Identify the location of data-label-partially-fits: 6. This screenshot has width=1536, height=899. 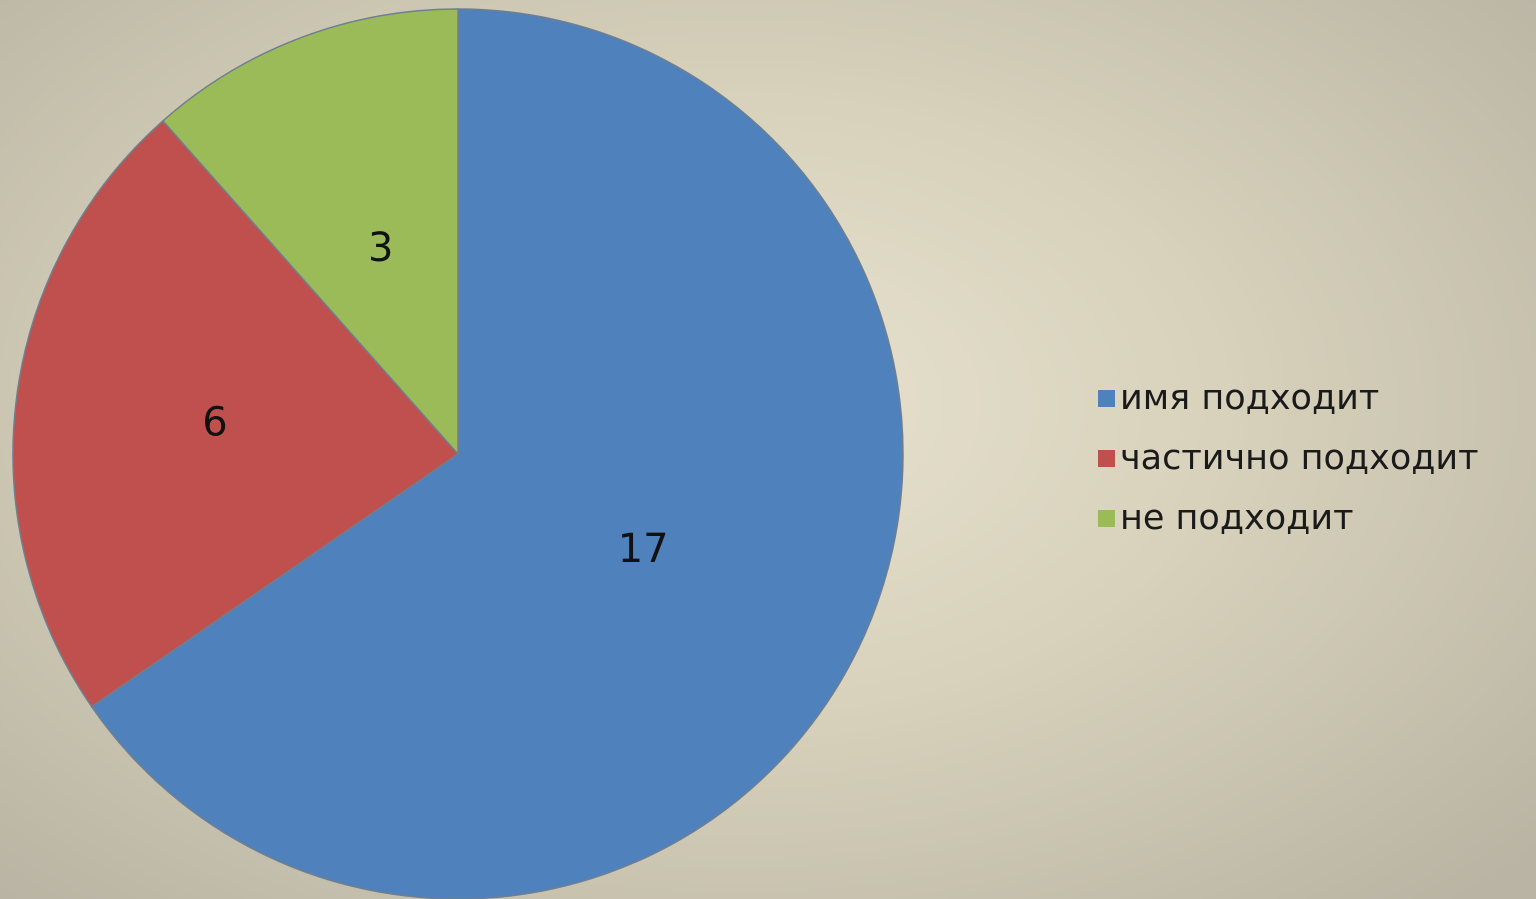
(214, 423).